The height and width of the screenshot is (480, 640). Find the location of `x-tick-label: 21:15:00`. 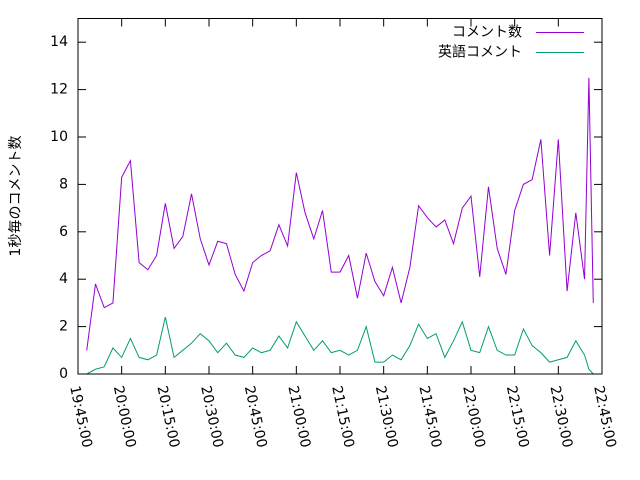

x-tick-label: 21:15:00 is located at coordinates (342, 416).